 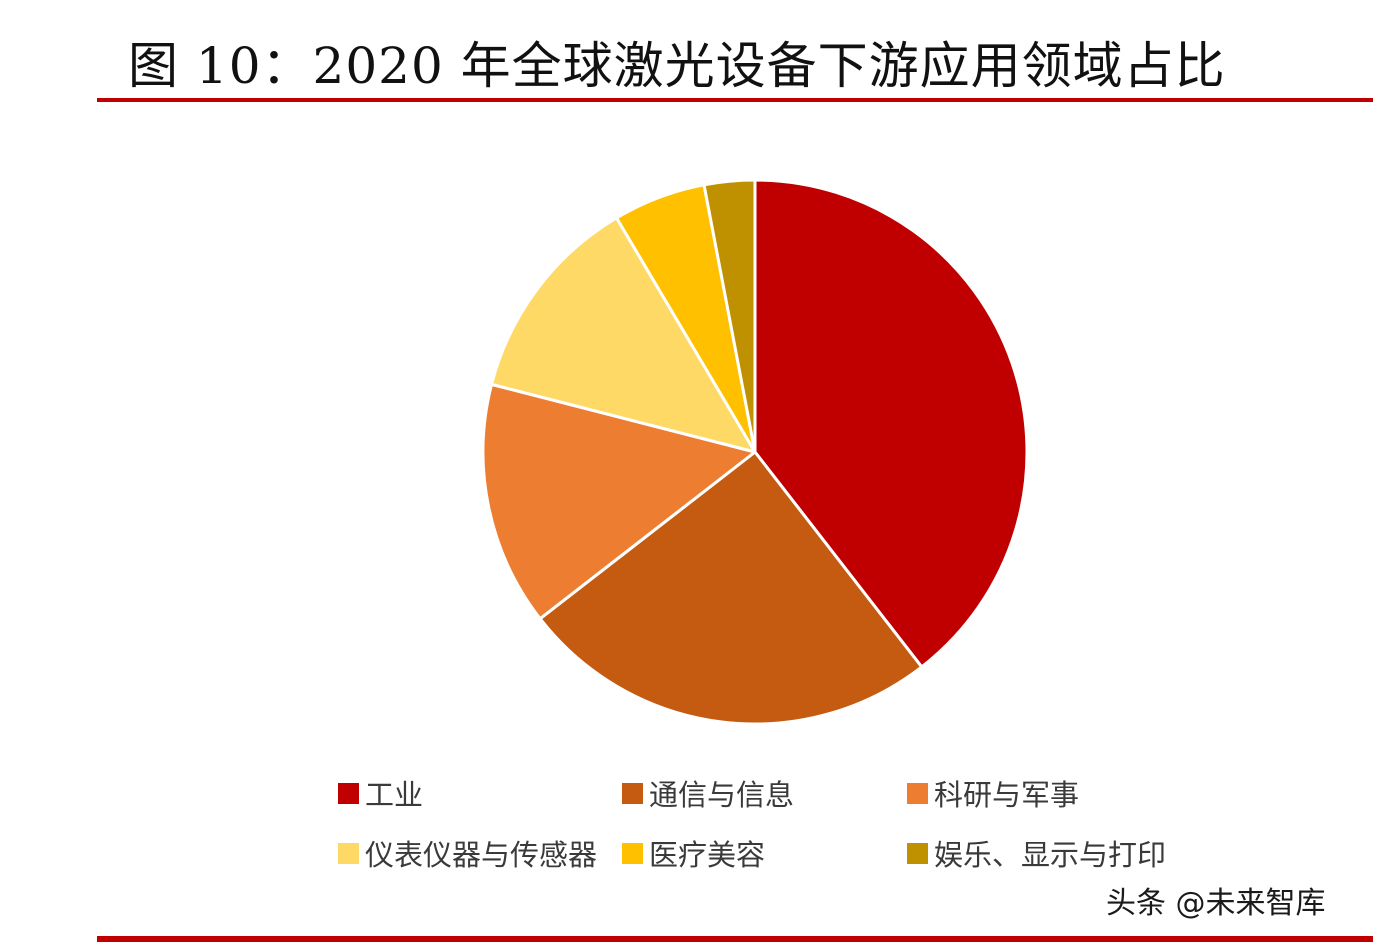 I want to click on legend-item-communication: 通信与信息, so click(x=708, y=793).